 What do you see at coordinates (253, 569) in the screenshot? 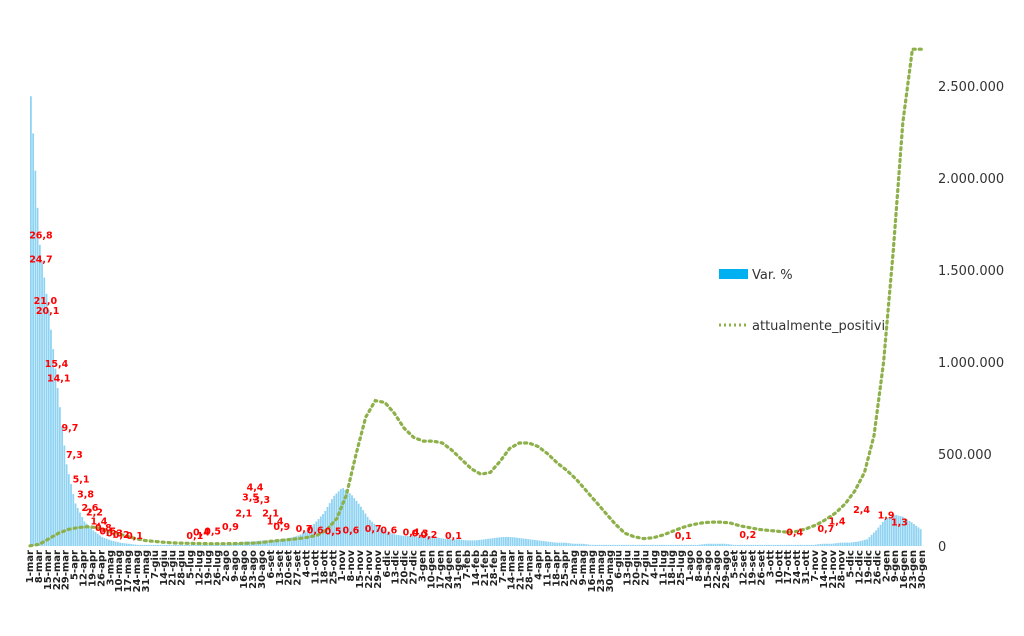
I see `x-tick-label: 23-ago` at bounding box center [253, 569].